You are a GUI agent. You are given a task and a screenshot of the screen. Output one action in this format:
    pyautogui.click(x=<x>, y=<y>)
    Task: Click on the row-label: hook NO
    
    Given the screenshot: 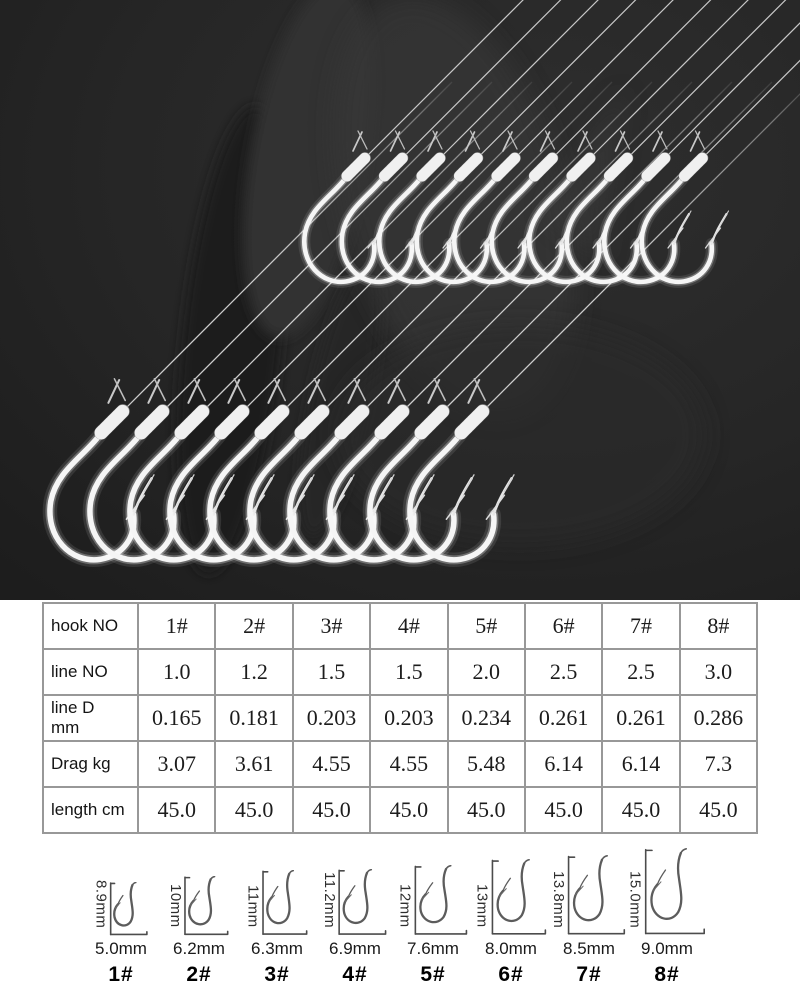 What is the action you would take?
    pyautogui.click(x=90, y=626)
    